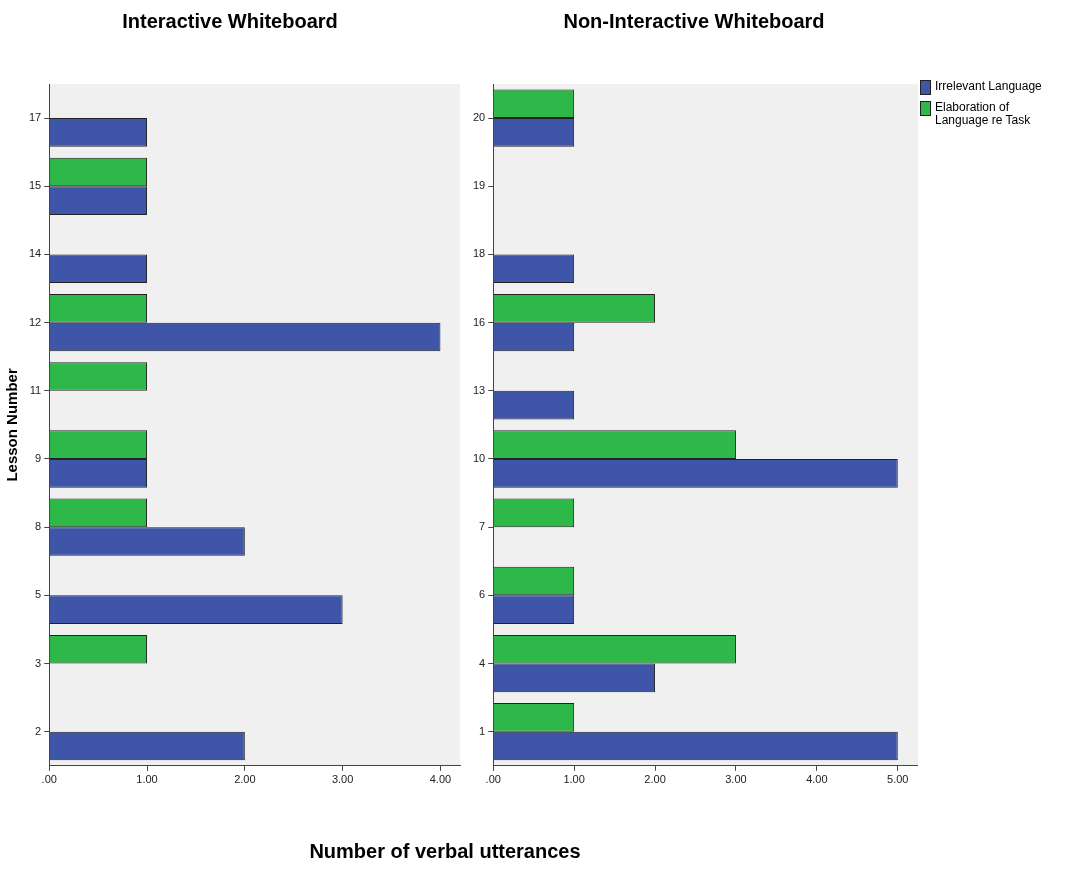 The image size is (1068, 890). Describe the element at coordinates (230, 20) in the screenshot. I see `chart-title: Interactive Whiteboard` at that location.